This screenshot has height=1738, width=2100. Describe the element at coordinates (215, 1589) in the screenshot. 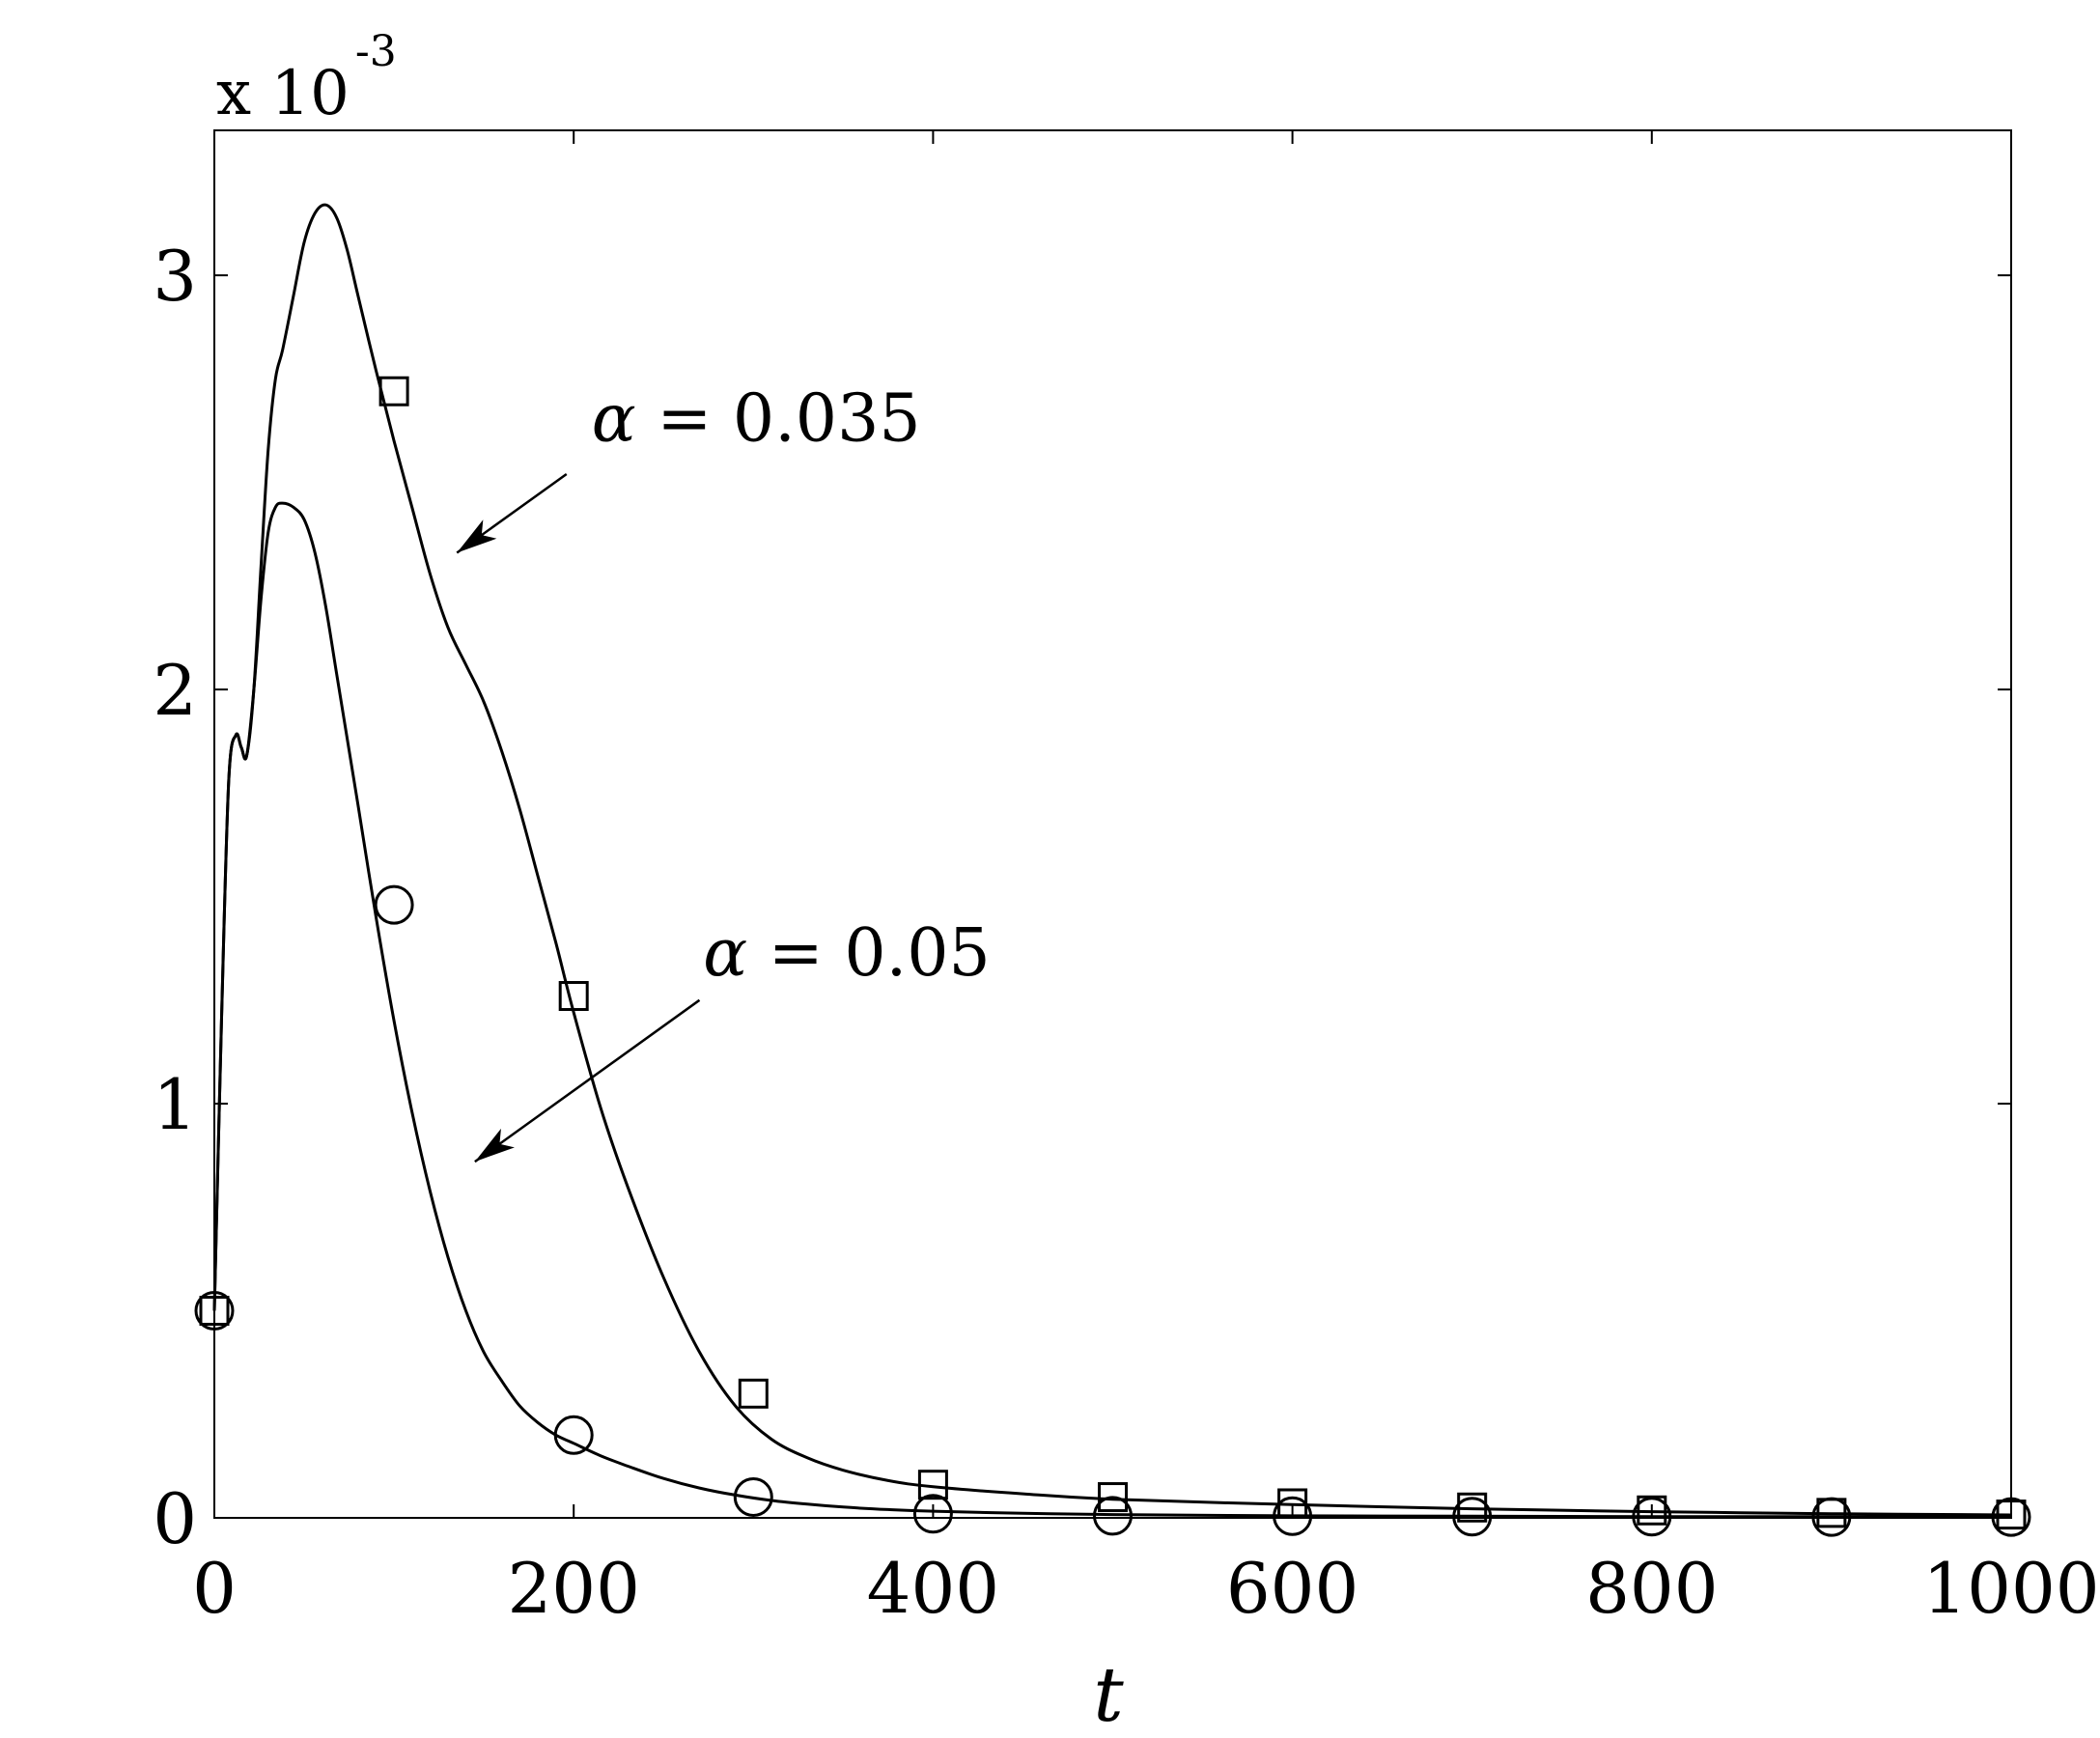

I see `x-tick-label: 0` at that location.